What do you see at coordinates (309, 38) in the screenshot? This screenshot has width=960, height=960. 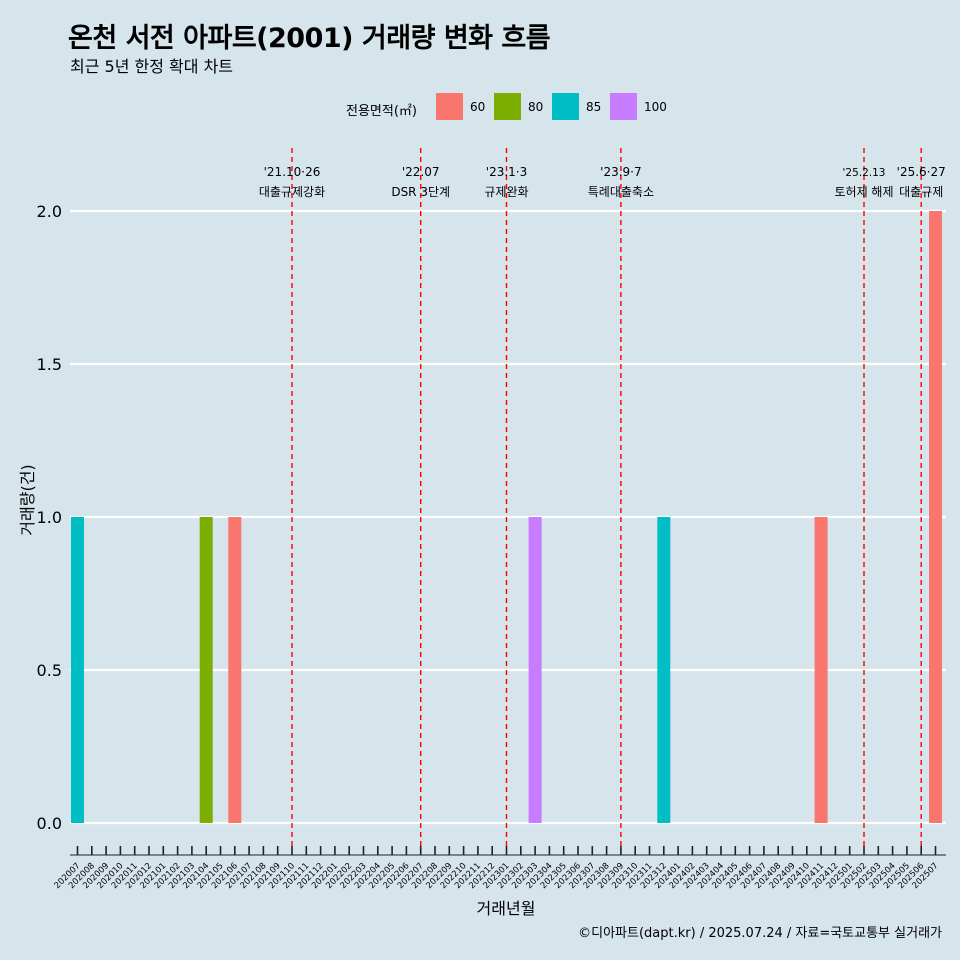 I see `chart-title: 온천 서전 아파트(2001) 거래량 변화 흐름` at bounding box center [309, 38].